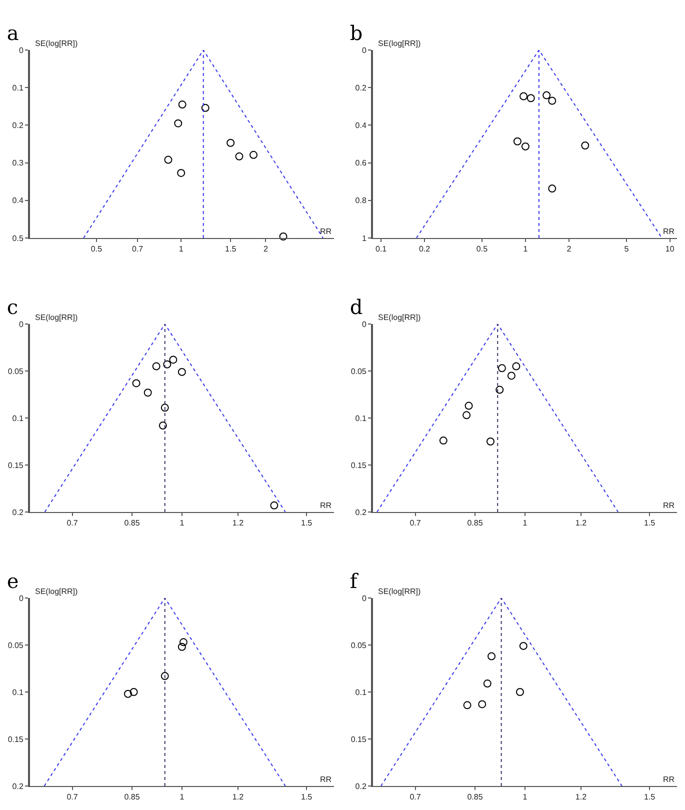  What do you see at coordinates (670, 249) in the screenshot?
I see `x-tick-label: 10` at bounding box center [670, 249].